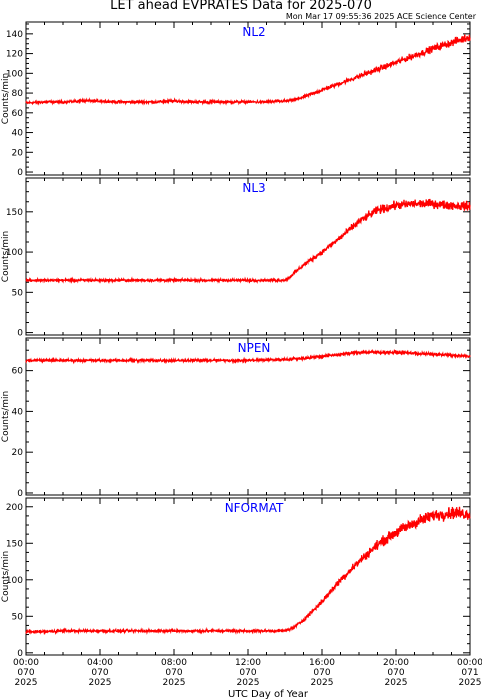  What do you see at coordinates (241, 6) in the screenshot?
I see `chart-title: LET ahead EVPRATES Data for 2025-070` at bounding box center [241, 6].